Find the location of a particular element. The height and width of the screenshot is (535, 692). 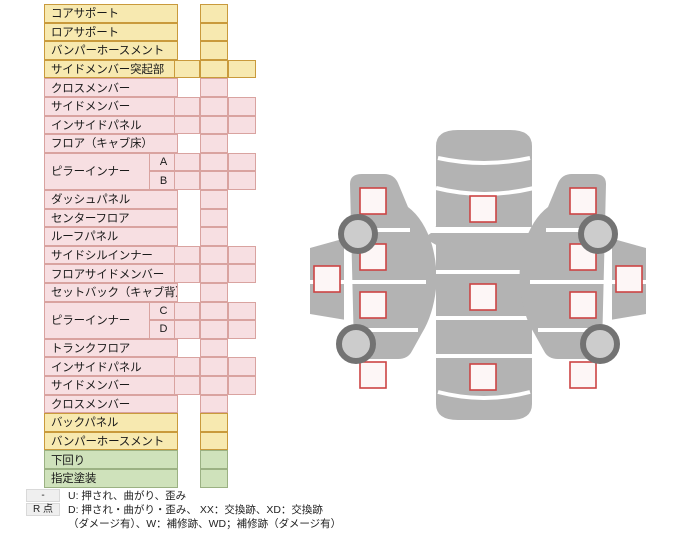

sheet-row: ピラーインナー A is located at coordinates (111, 171).